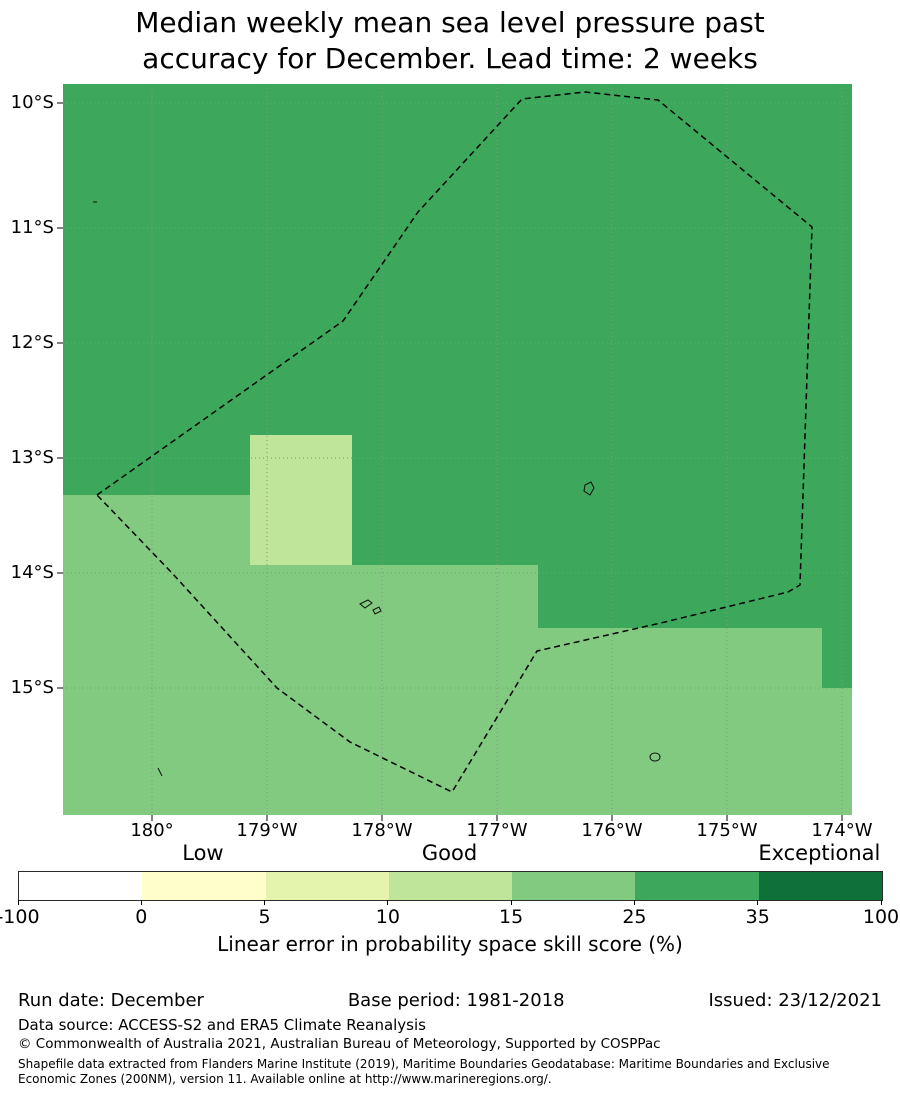  I want to click on y-axis-tick-labels: 10°S 11°S 12°S 13°S 14°S 15°S, so click(28, 415).